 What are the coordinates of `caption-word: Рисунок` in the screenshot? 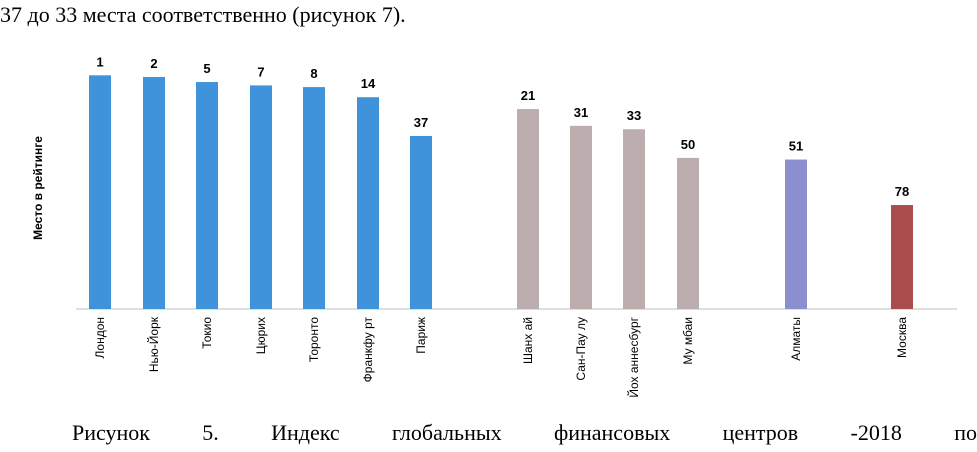 It's located at (111, 432).